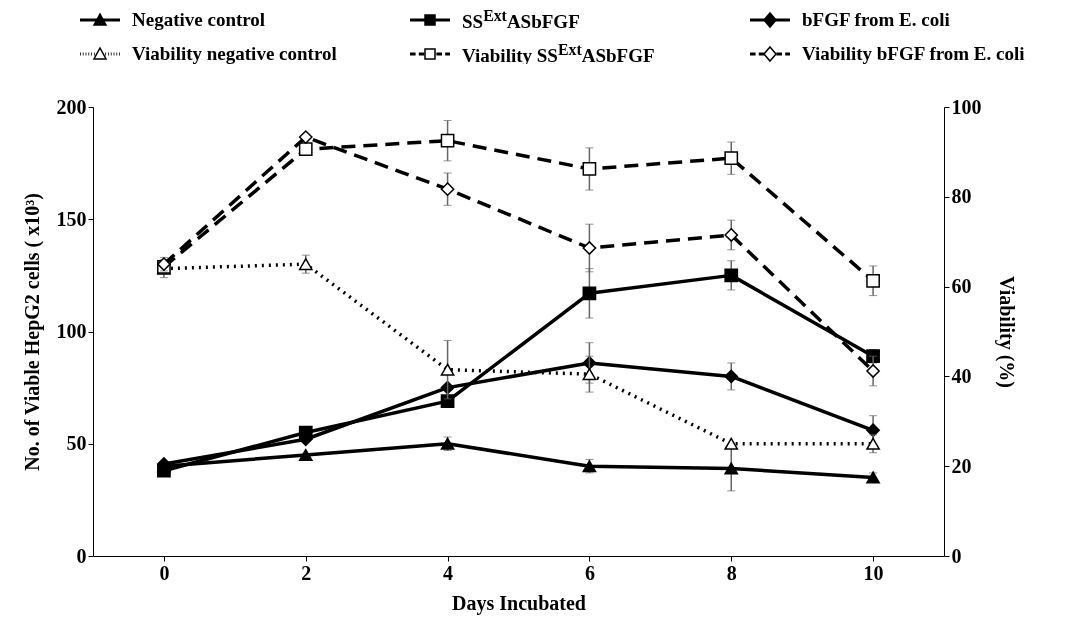 Image resolution: width=1076 pixels, height=633 pixels. What do you see at coordinates (71, 106) in the screenshot?
I see `y-tick-label: 200` at bounding box center [71, 106].